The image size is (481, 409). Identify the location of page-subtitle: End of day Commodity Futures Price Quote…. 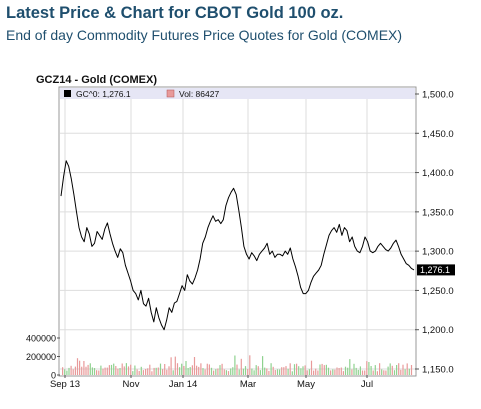
(204, 35).